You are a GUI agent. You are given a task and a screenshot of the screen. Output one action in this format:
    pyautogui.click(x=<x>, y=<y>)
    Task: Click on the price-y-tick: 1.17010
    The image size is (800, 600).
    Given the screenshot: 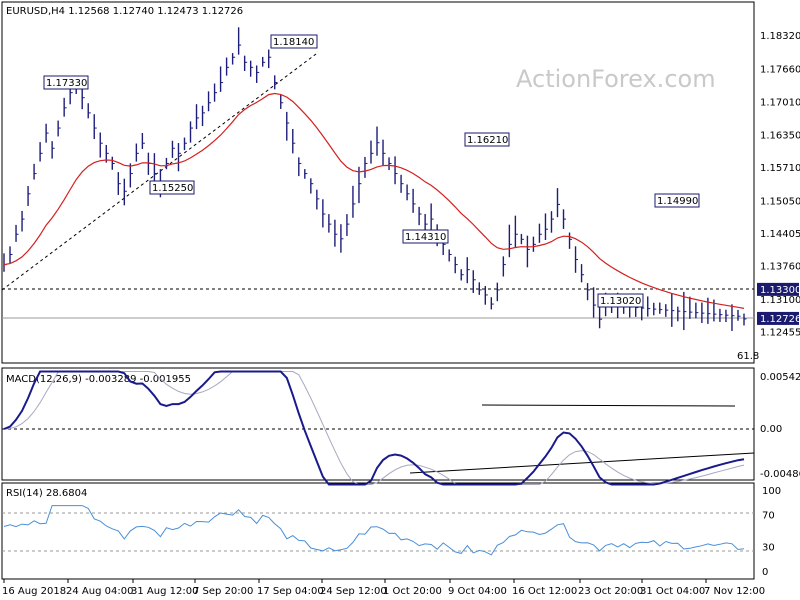 What is the action you would take?
    pyautogui.click(x=780, y=102)
    